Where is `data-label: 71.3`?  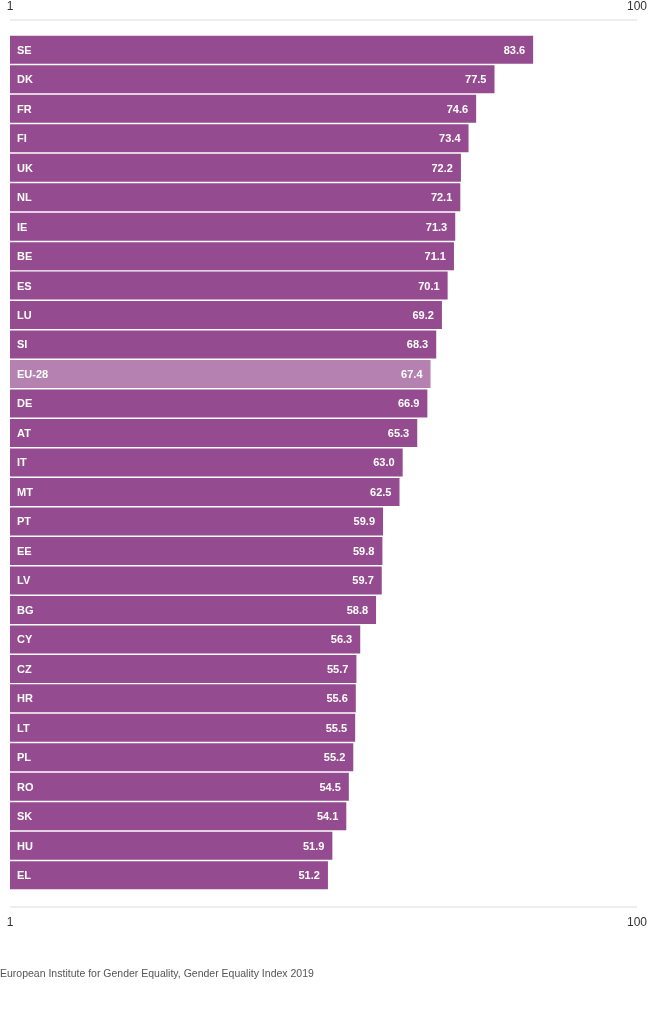
data-label: 71.3 is located at coordinates (436, 226).